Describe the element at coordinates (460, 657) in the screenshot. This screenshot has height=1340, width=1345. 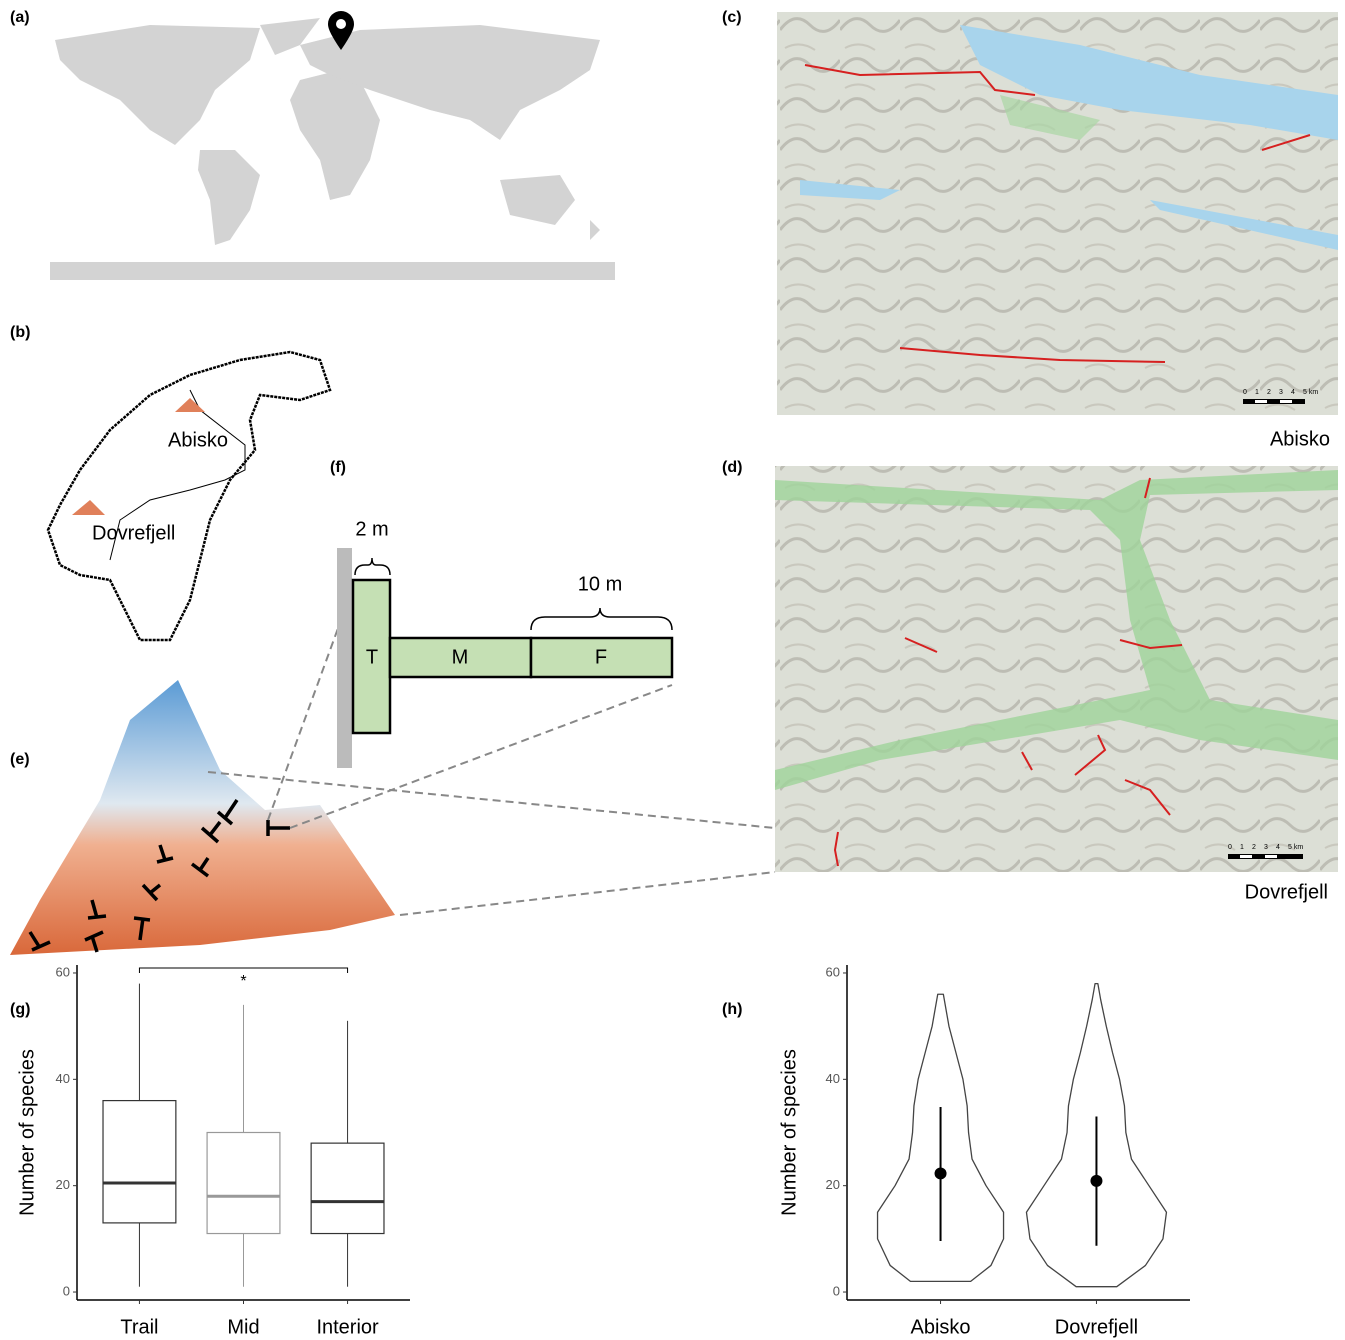
I see `zone-label: M` at that location.